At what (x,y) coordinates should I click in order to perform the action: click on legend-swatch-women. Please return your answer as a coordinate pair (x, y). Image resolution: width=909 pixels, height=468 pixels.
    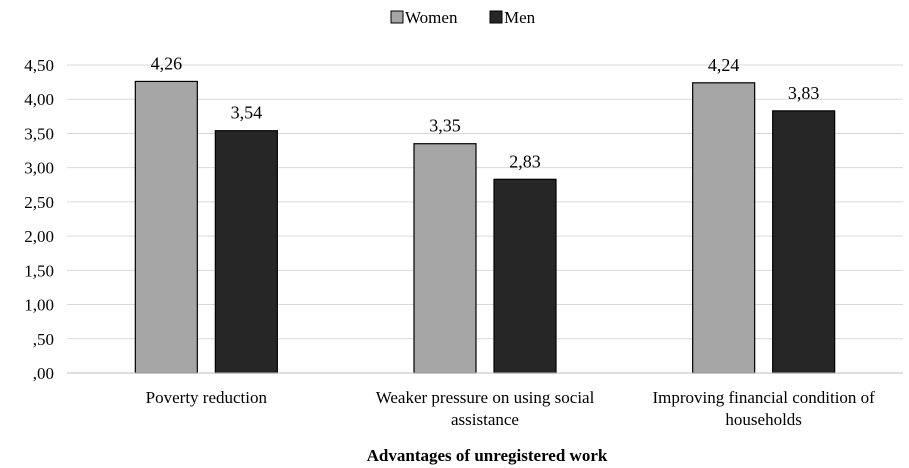
    Looking at the image, I should click on (397, 17).